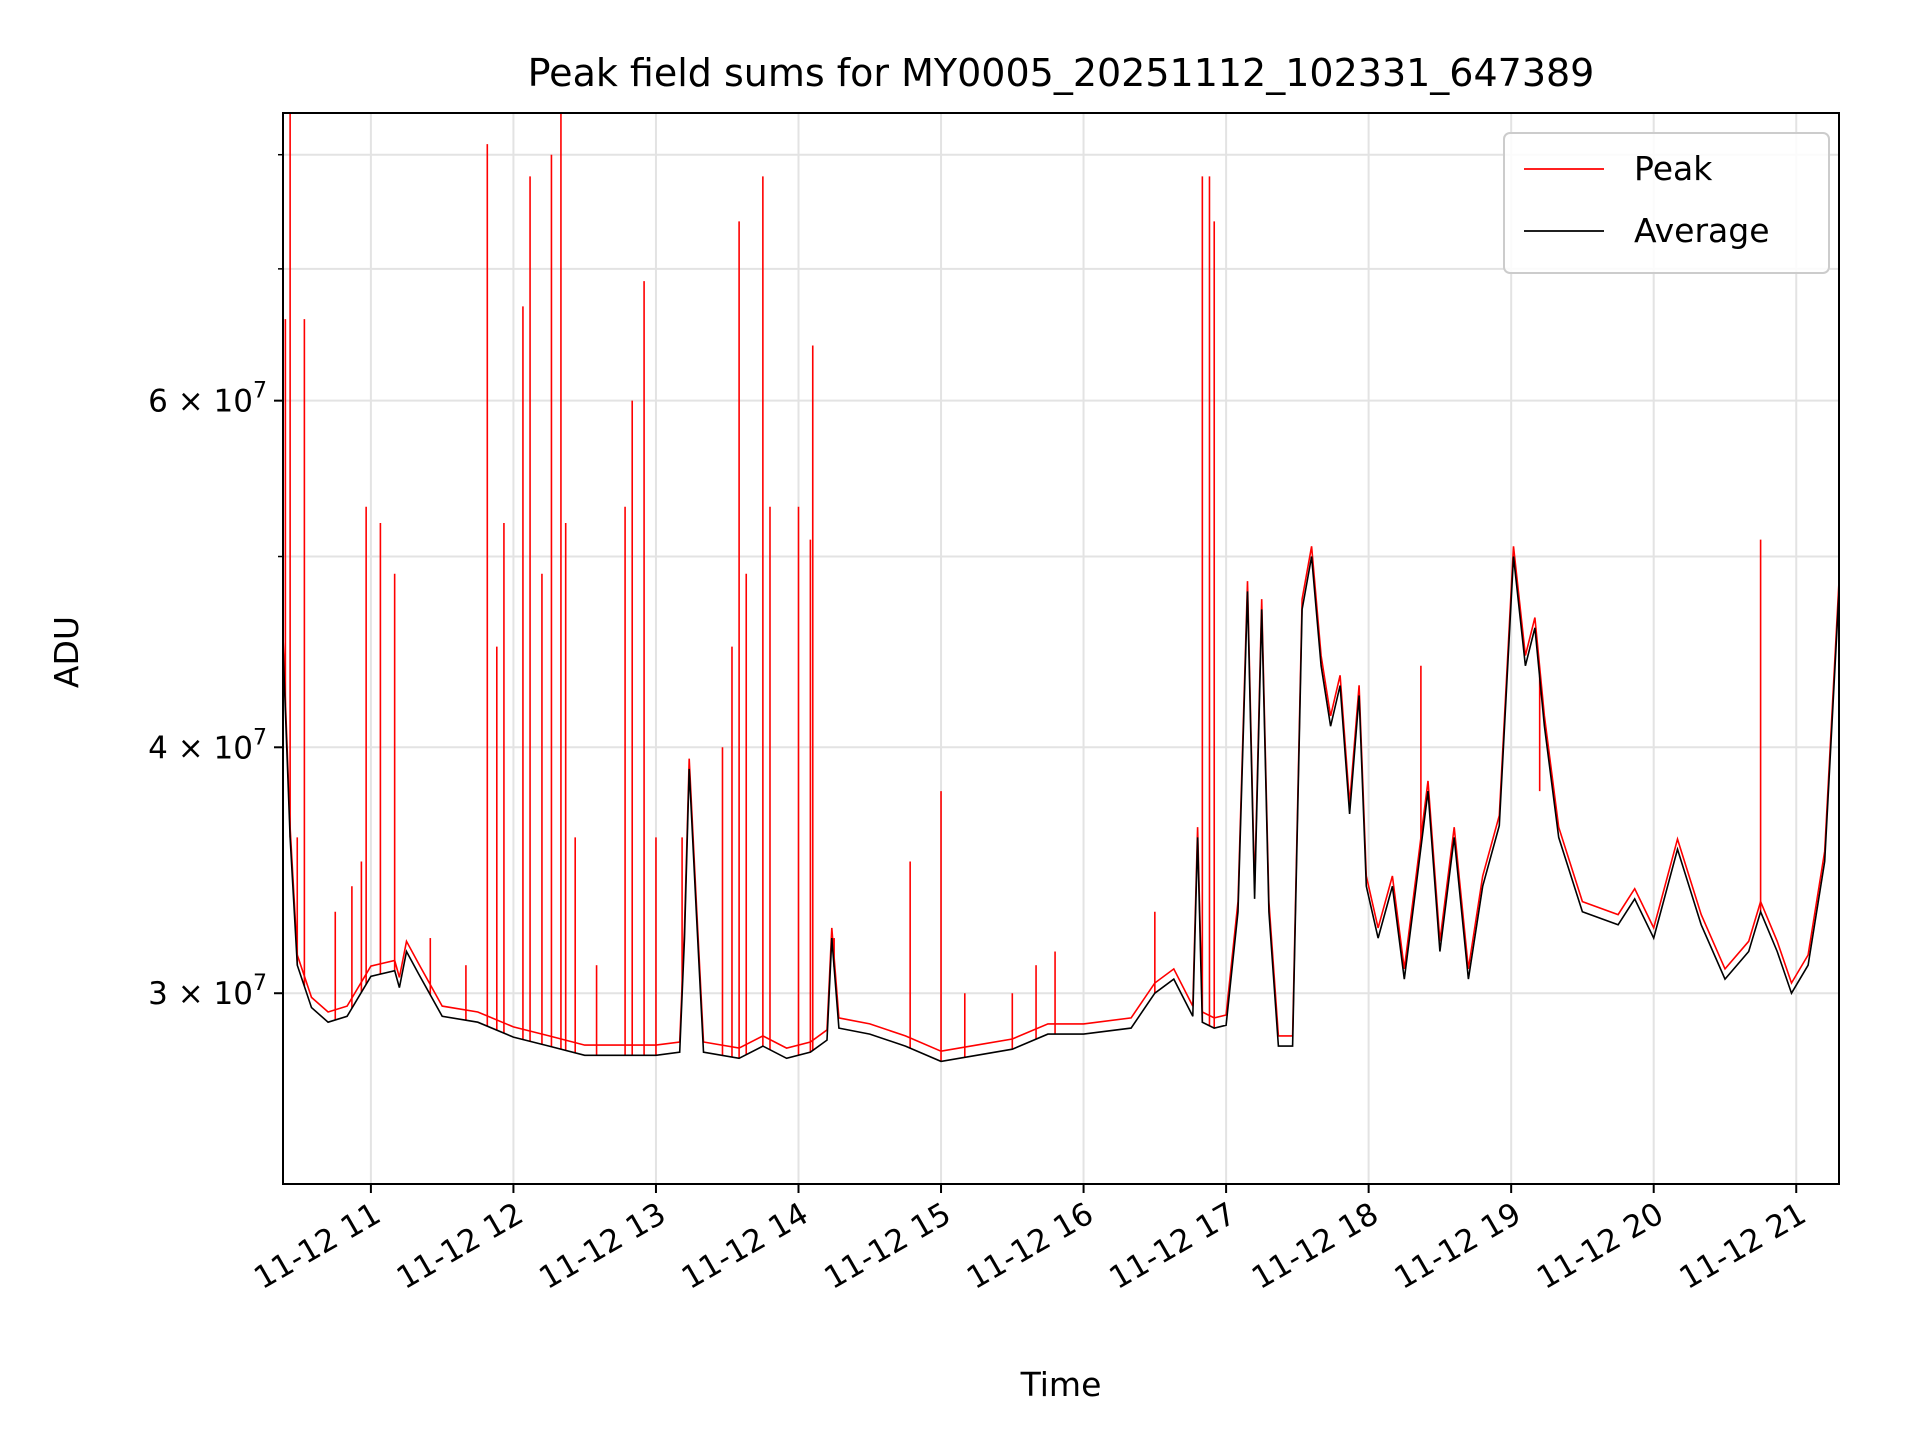  I want to click on legend: Peak Average, so click(1666, 203).